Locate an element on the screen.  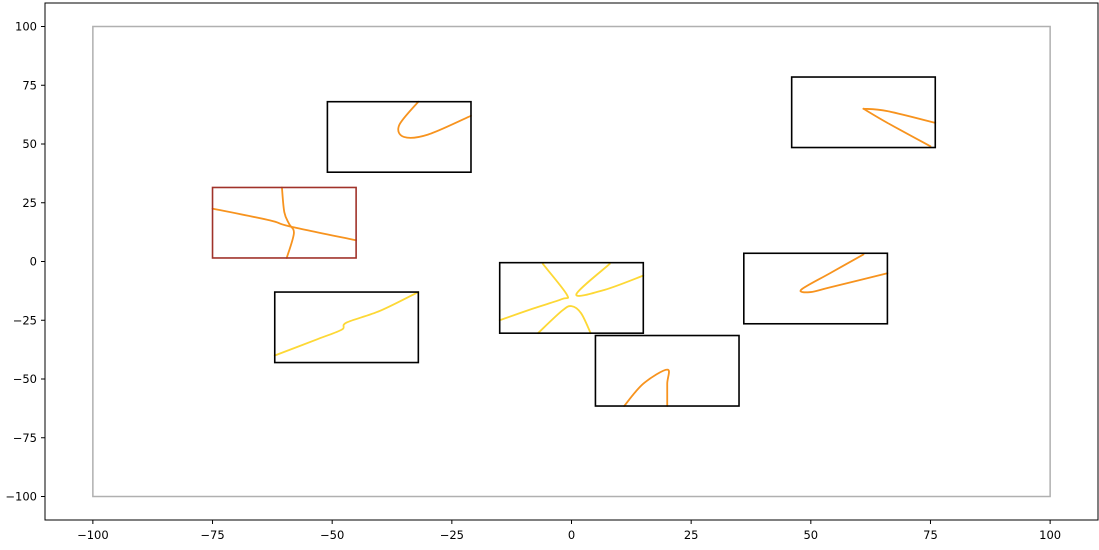
x-tick-label: 0 is located at coordinates (571, 535).